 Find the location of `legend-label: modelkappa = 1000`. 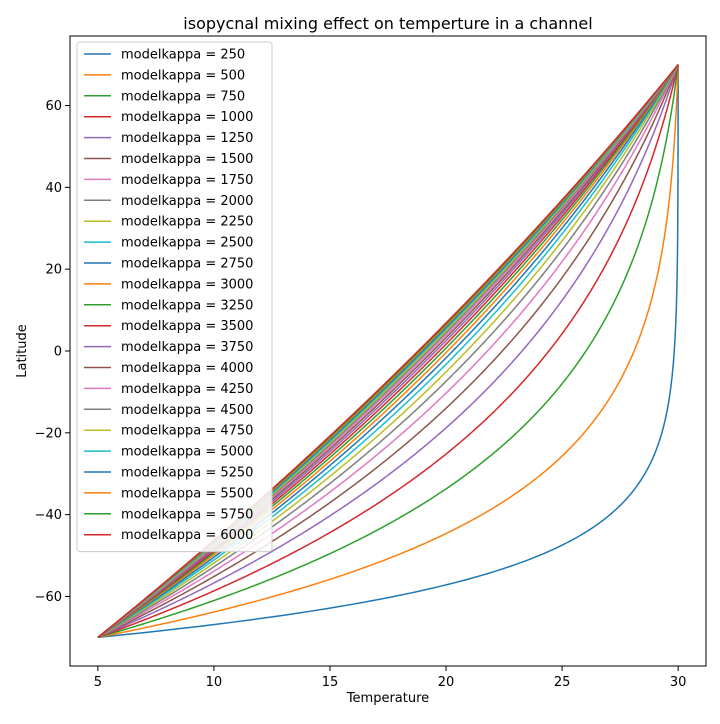

legend-label: modelkappa = 1000 is located at coordinates (187, 117).